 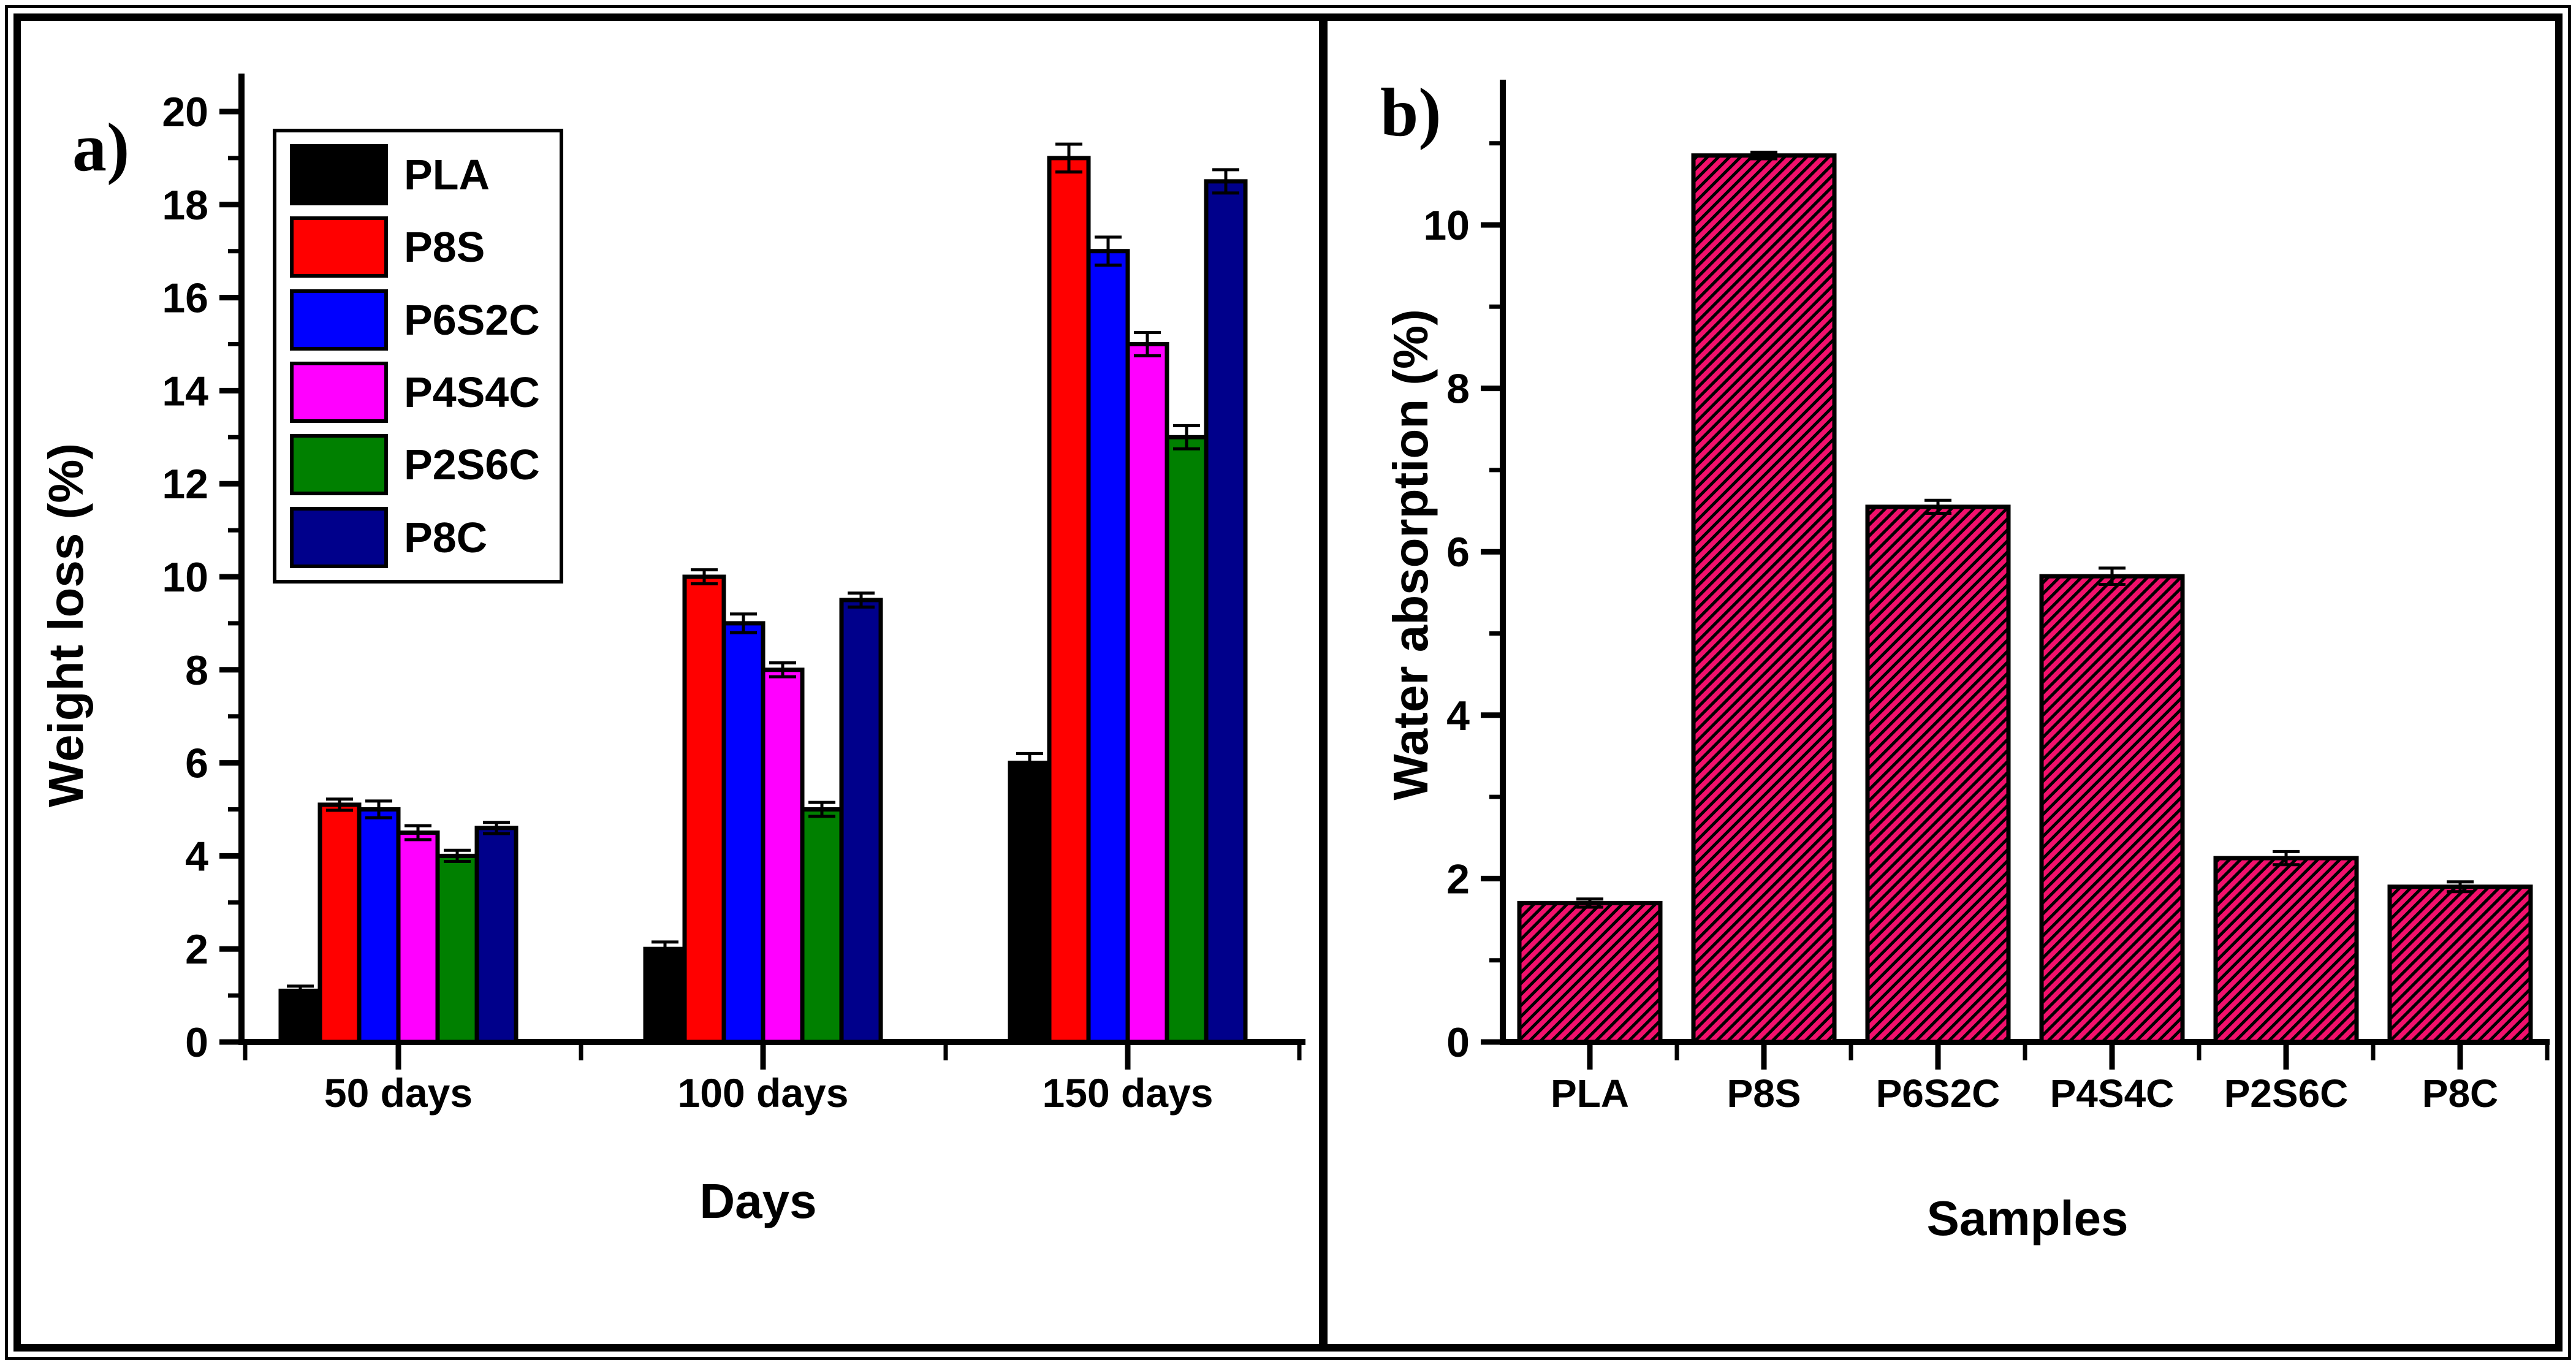 What do you see at coordinates (339, 320) in the screenshot?
I see `legend-swatch-P6S2C` at bounding box center [339, 320].